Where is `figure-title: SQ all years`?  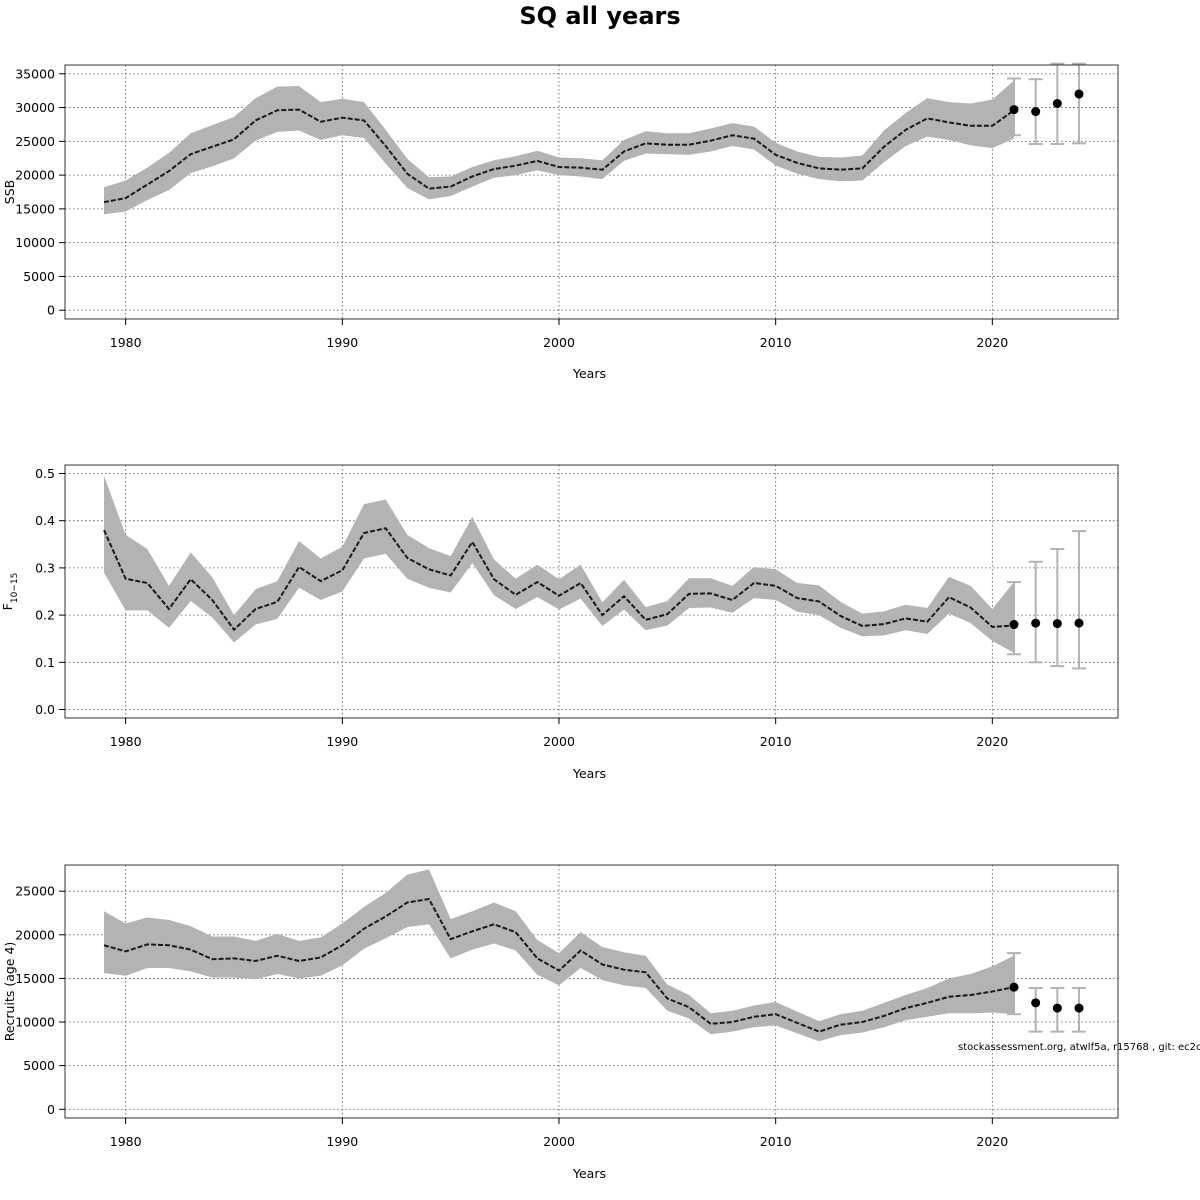 figure-title: SQ all years is located at coordinates (600, 16).